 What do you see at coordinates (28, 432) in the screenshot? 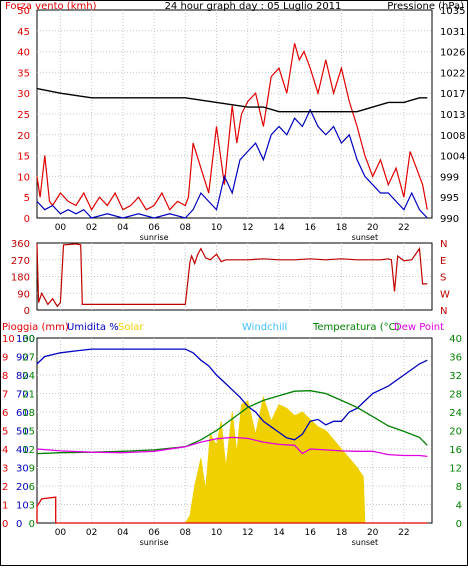
I see `temp-left-y-tick: 15` at bounding box center [28, 432].